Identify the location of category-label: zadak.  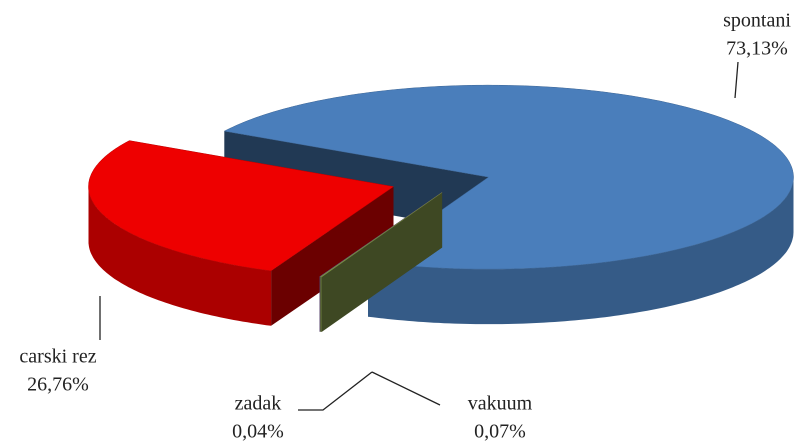
(258, 404).